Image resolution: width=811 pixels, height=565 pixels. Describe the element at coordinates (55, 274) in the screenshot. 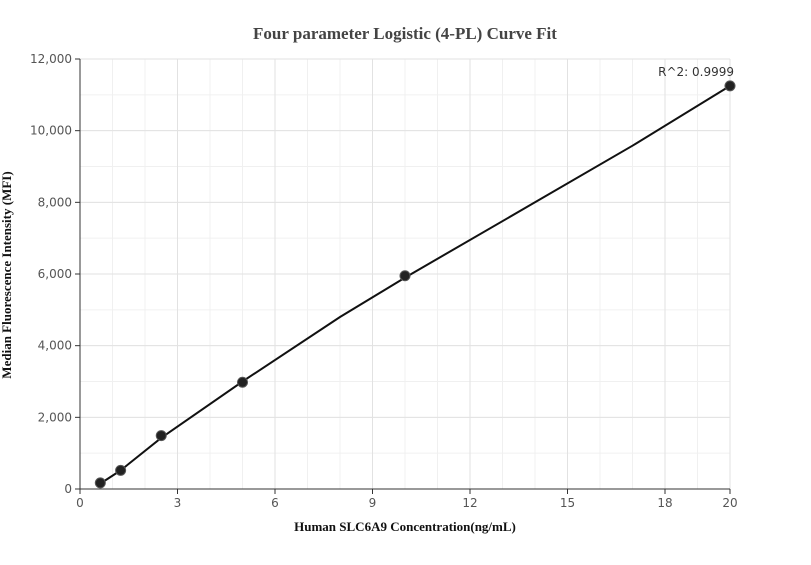

I see `y-tick-label: 6,000` at that location.